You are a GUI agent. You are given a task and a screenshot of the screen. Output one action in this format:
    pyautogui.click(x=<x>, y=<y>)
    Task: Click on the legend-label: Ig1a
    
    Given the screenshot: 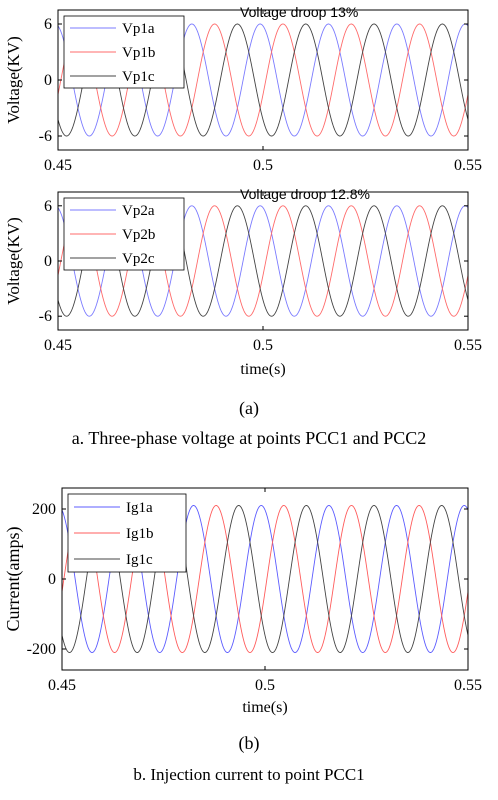 What is the action you would take?
    pyautogui.click(x=139, y=508)
    